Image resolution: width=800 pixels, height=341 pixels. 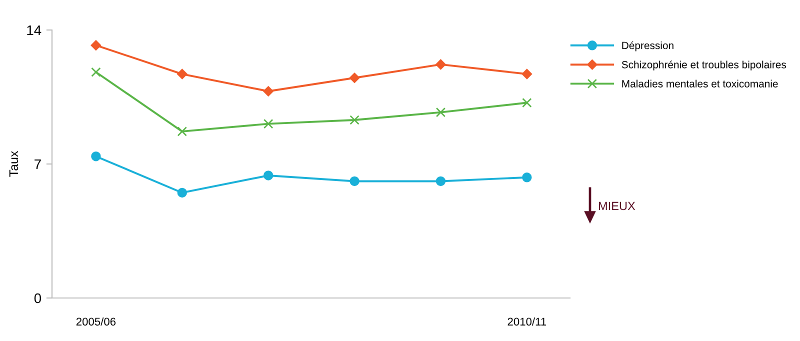 I want to click on y-tick-label: 0, so click(x=38, y=298).